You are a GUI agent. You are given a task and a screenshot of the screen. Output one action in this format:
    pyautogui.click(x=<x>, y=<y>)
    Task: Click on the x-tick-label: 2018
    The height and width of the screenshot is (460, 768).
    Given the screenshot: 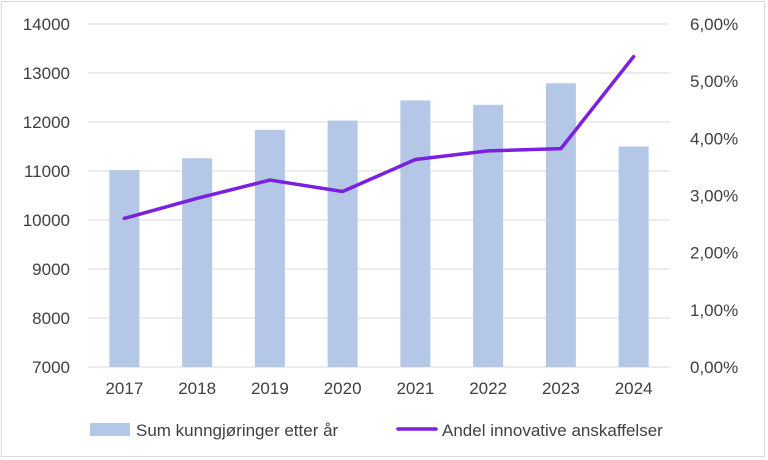 What is the action you would take?
    pyautogui.click(x=197, y=388)
    